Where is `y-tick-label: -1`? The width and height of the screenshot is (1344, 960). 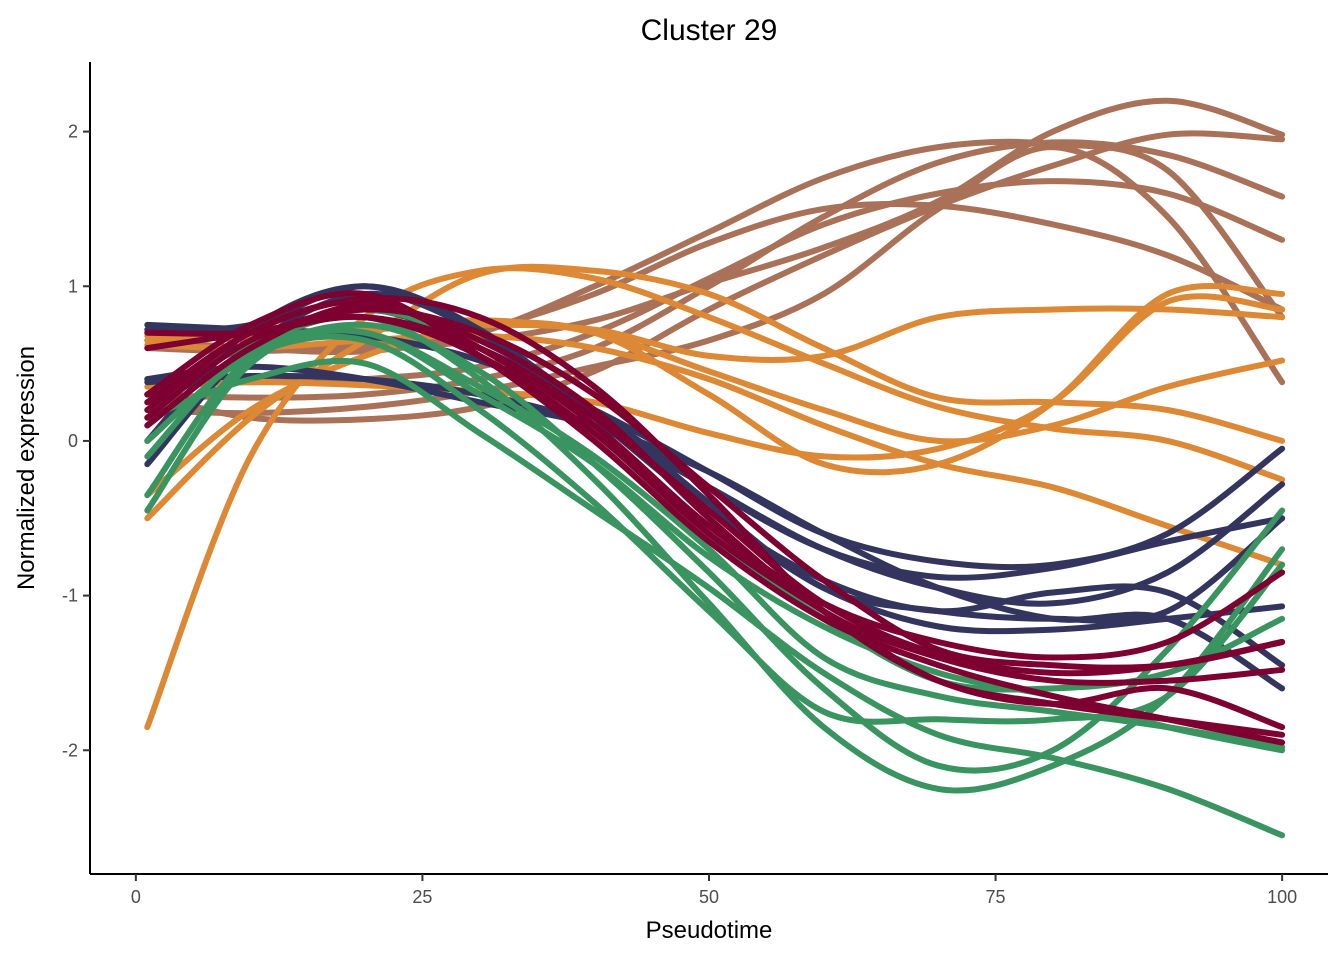 y-tick-label: -1 is located at coordinates (70, 596).